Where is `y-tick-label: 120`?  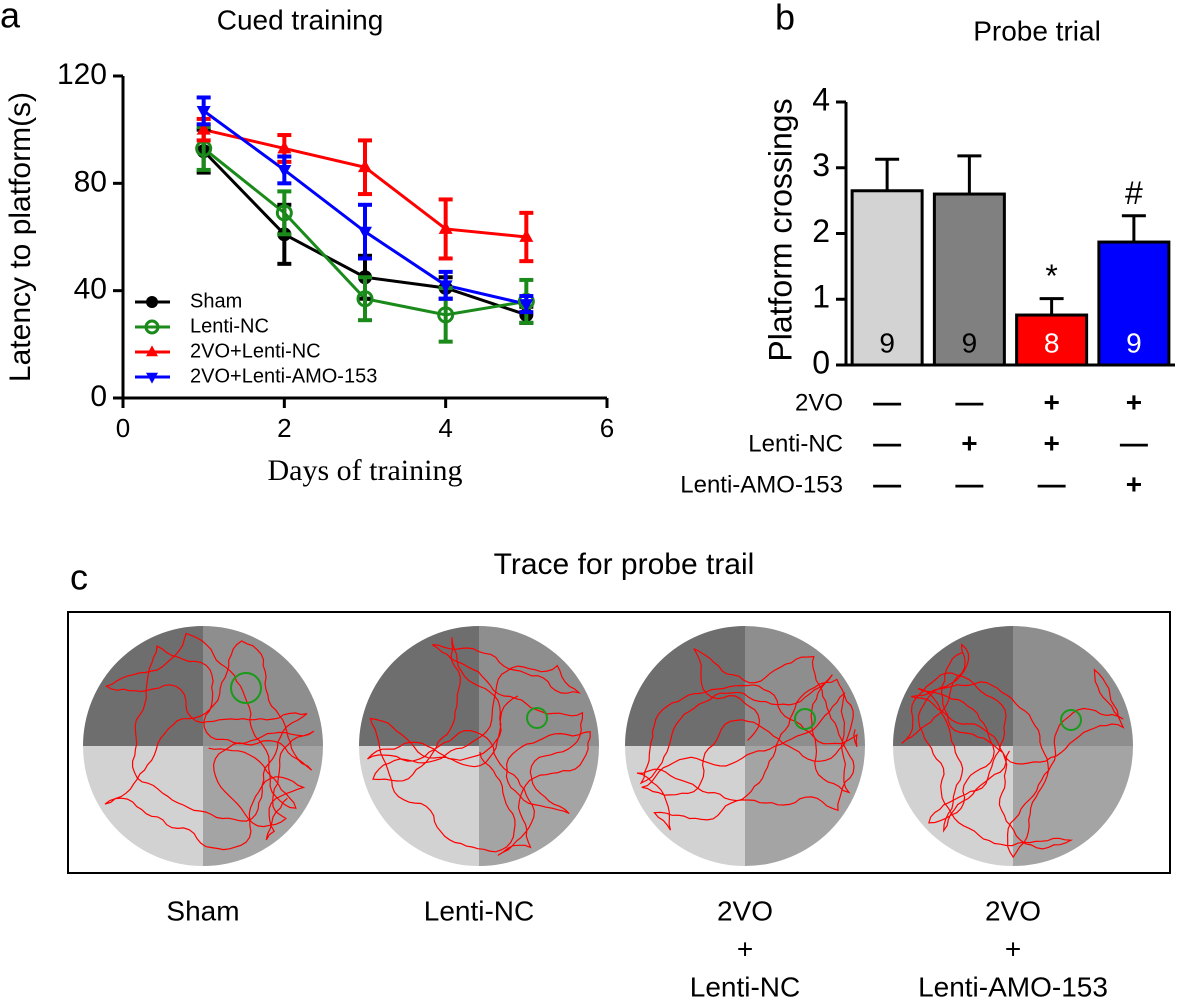
y-tick-label: 120 is located at coordinates (82, 74).